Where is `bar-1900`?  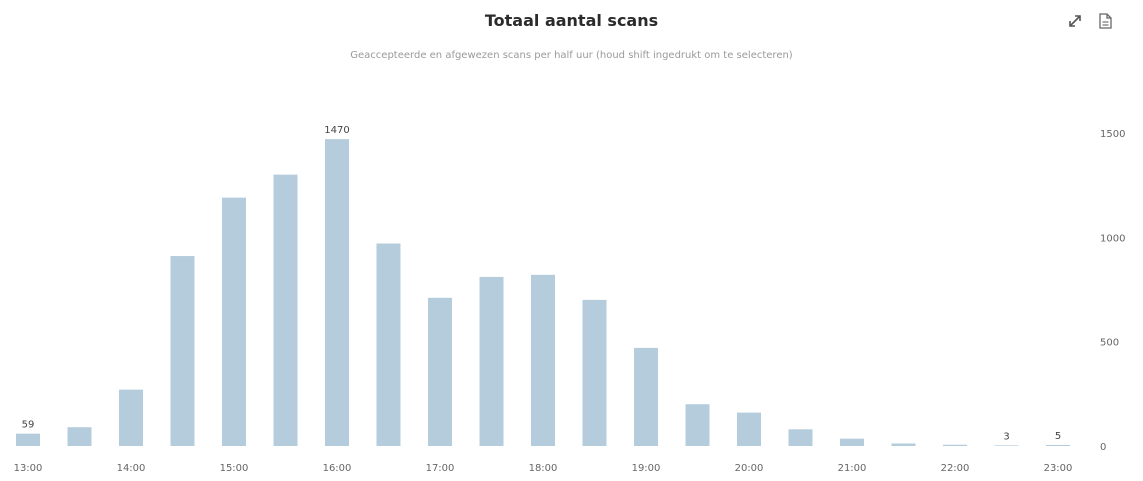
bar-1900 is located at coordinates (646, 396).